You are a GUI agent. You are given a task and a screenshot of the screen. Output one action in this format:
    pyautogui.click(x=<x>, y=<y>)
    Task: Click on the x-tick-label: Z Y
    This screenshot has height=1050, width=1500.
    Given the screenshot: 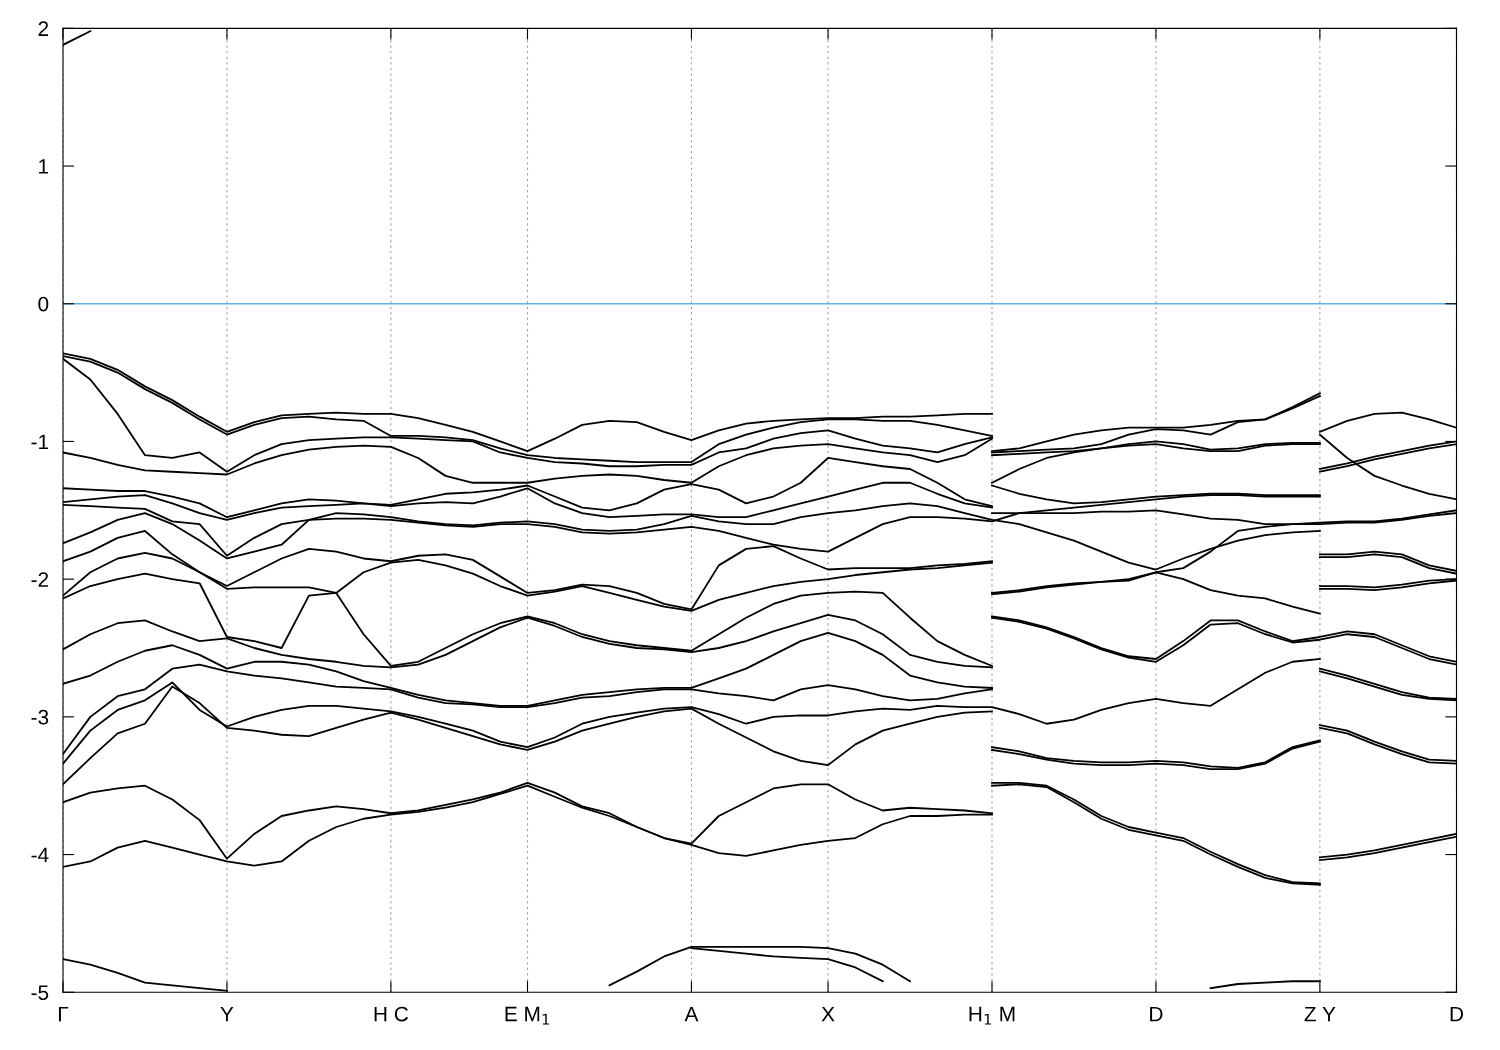 What is the action you would take?
    pyautogui.click(x=1320, y=1014)
    